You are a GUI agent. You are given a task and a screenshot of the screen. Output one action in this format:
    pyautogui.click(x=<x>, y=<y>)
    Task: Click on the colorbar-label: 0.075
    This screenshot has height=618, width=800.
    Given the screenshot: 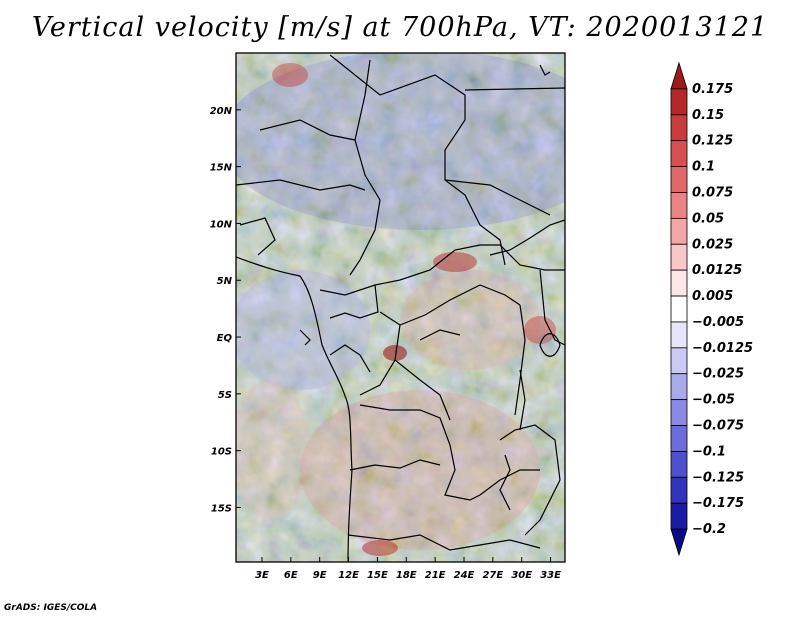 What is the action you would take?
    pyautogui.click(x=712, y=192)
    